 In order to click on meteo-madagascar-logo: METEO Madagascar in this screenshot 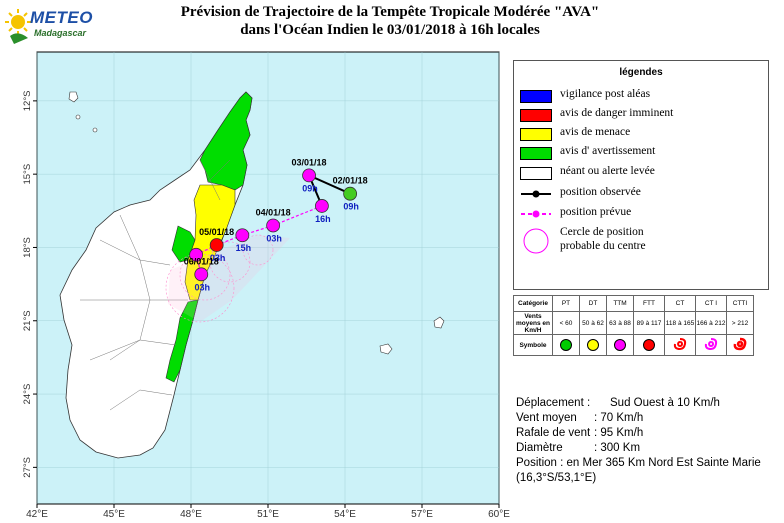, I will do `click(49, 26)`.